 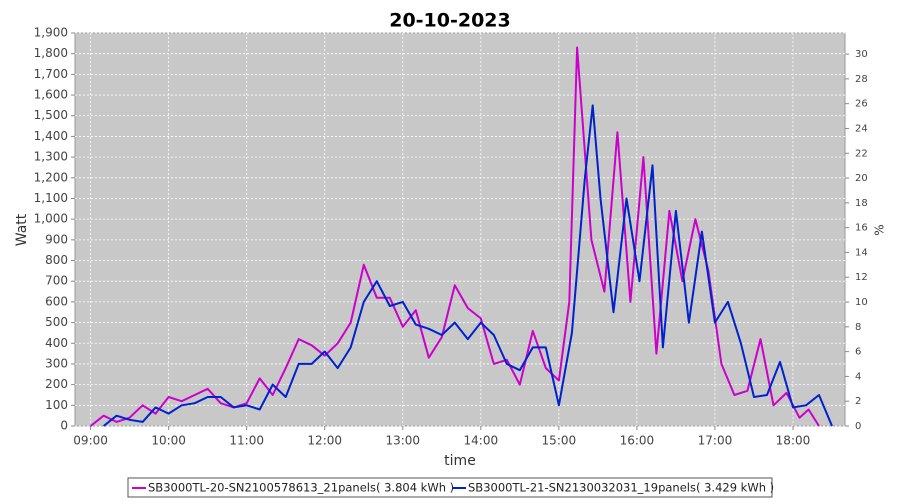 I want to click on y-tick-label: 1,700, so click(x=51, y=74).